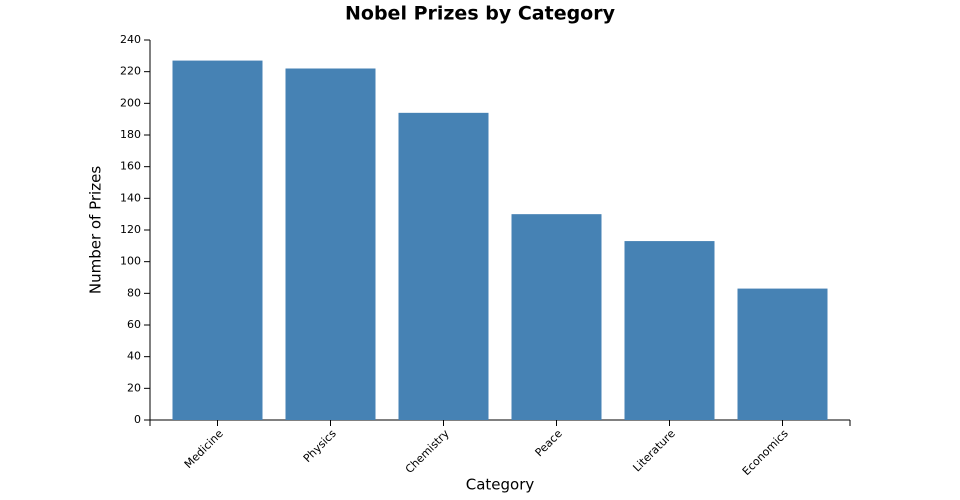 The height and width of the screenshot is (500, 960). I want to click on y-tick-label: 140, so click(130, 197).